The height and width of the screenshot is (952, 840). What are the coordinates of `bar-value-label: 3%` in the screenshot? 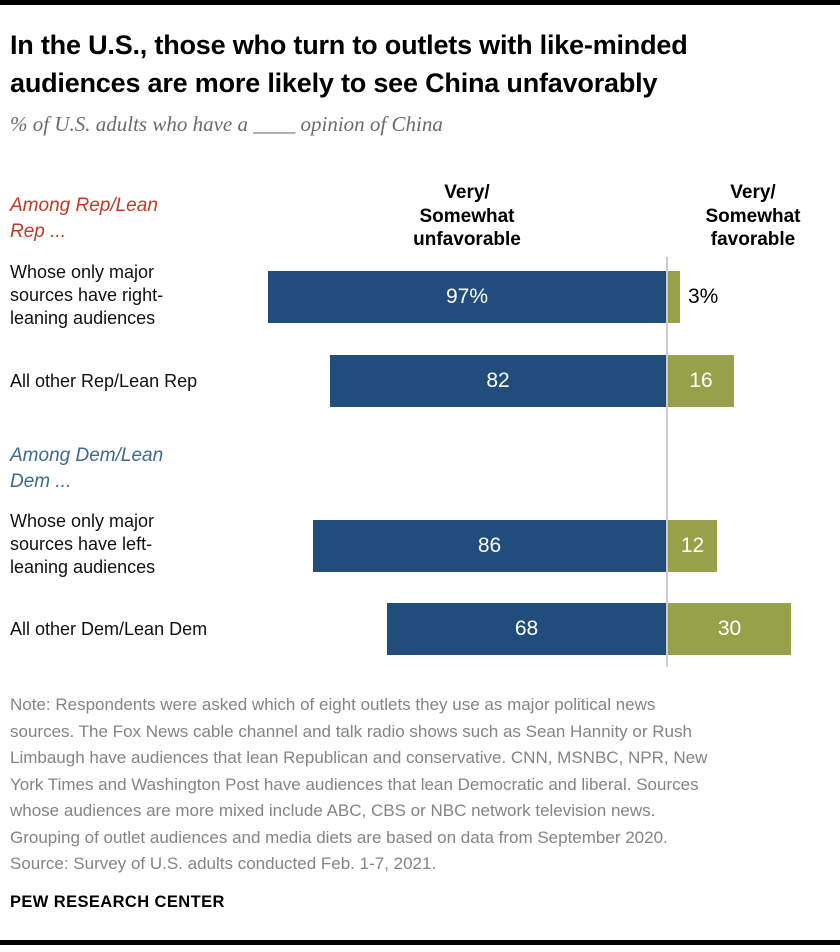 It's located at (703, 296).